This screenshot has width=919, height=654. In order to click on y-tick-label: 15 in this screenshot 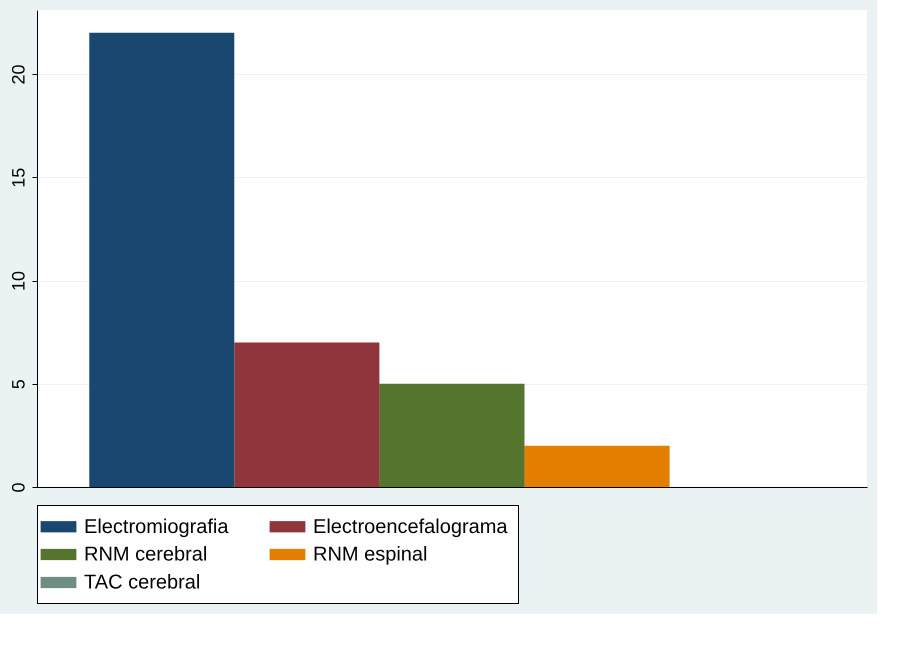, I will do `click(18, 178)`.